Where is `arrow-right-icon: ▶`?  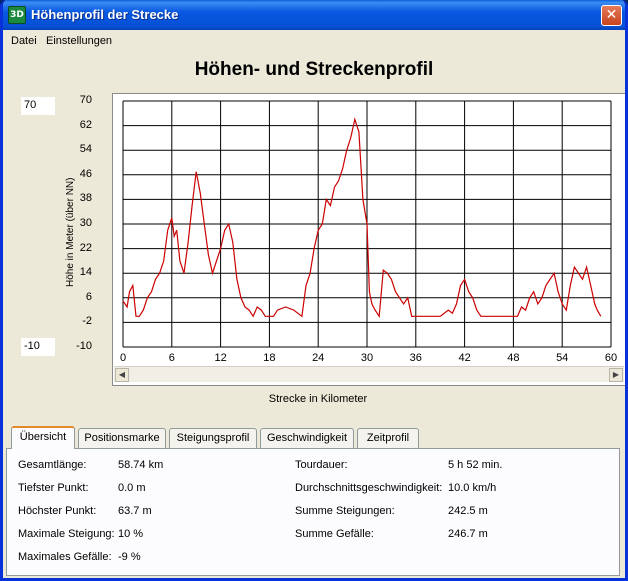
arrow-right-icon: ▶ is located at coordinates (616, 374).